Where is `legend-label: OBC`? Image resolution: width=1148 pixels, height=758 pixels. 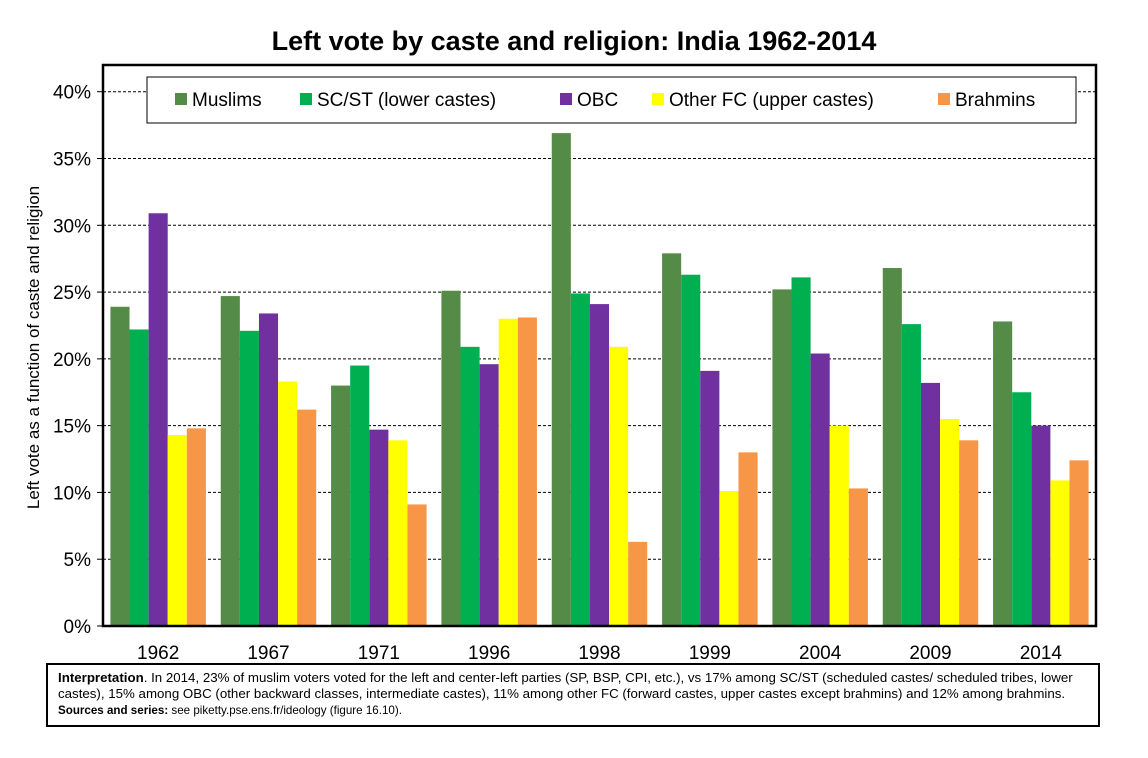 legend-label: OBC is located at coordinates (597, 100).